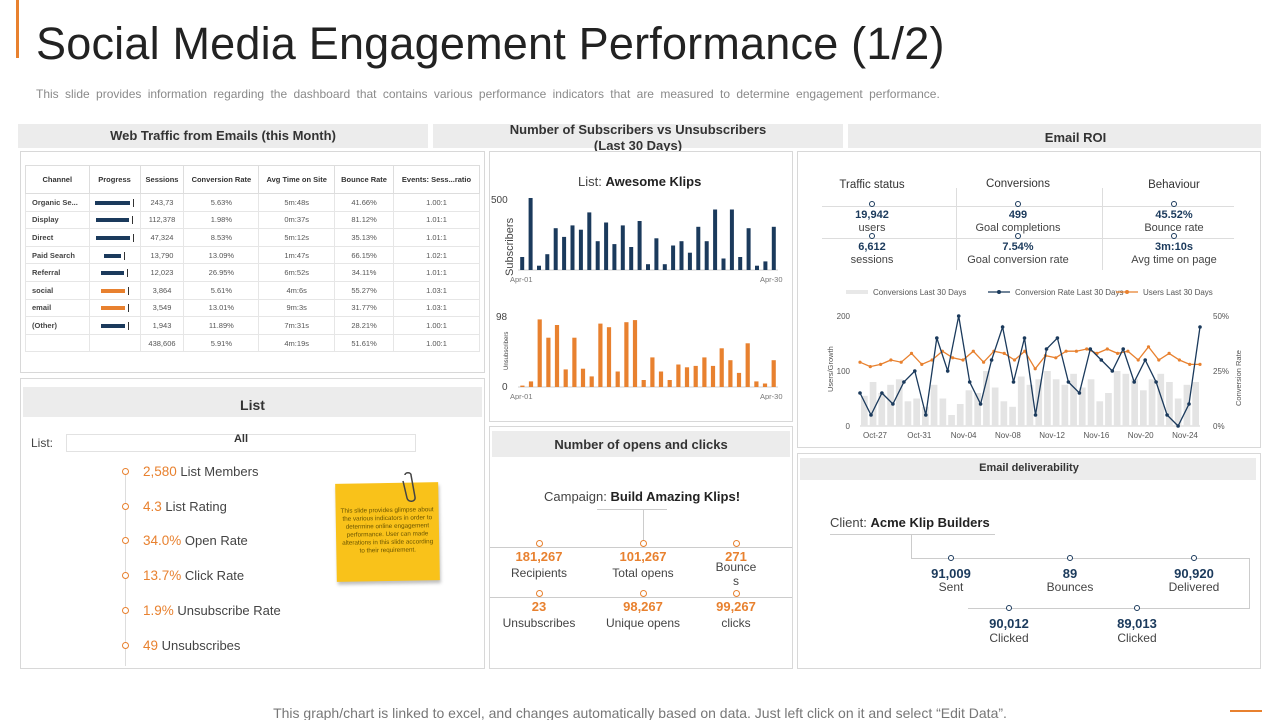  What do you see at coordinates (844, 316) in the screenshot?
I see `left-tick: 200` at bounding box center [844, 316].